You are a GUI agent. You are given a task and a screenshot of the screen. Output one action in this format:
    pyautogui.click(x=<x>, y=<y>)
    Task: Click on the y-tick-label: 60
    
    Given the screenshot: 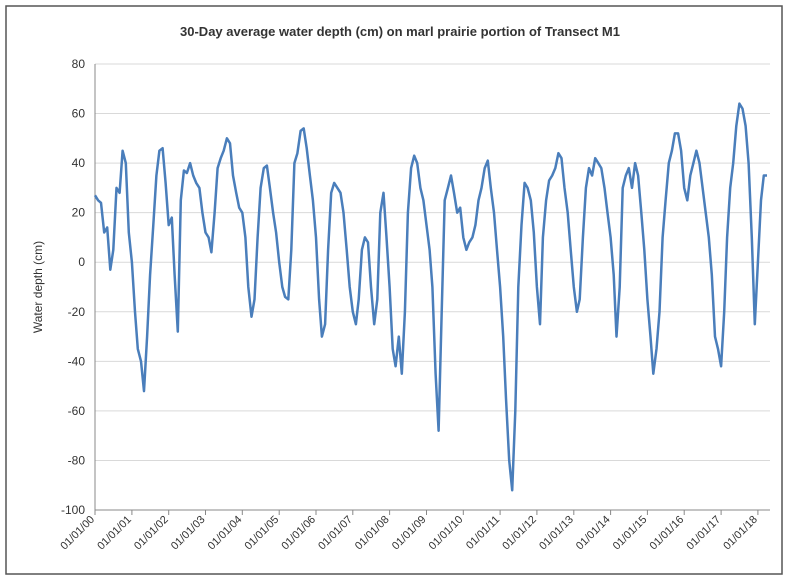 What is the action you would take?
    pyautogui.click(x=79, y=114)
    